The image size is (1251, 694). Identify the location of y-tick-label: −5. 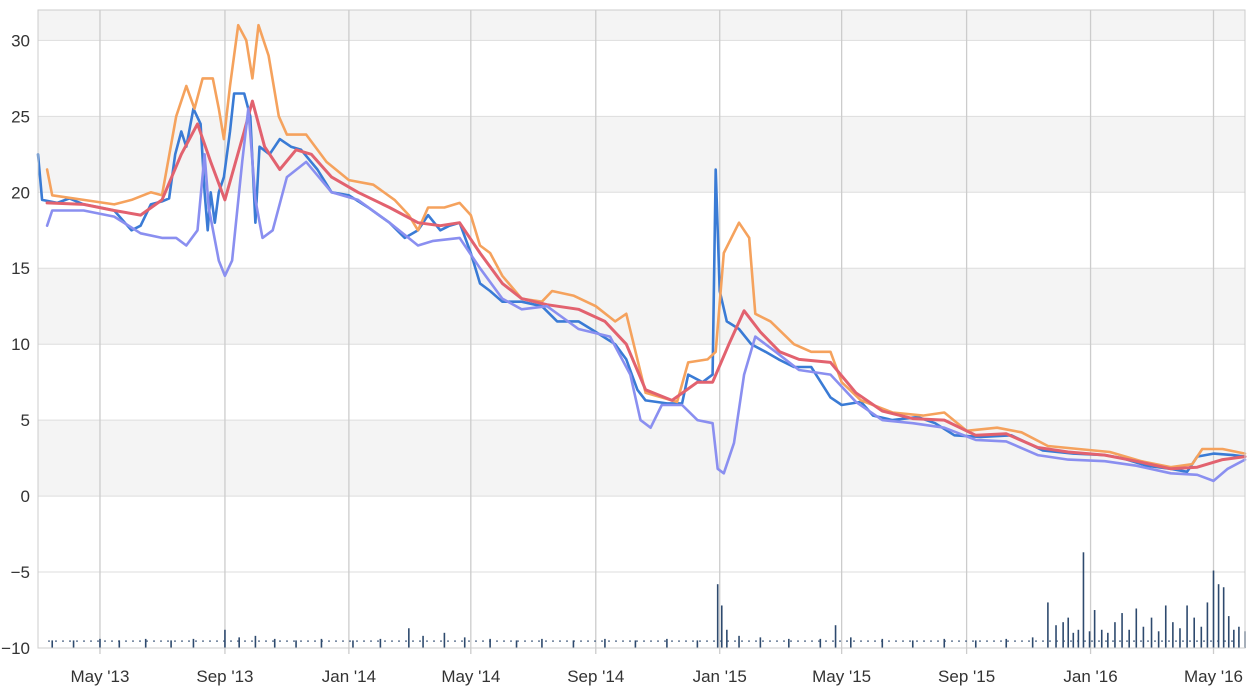
(20, 572).